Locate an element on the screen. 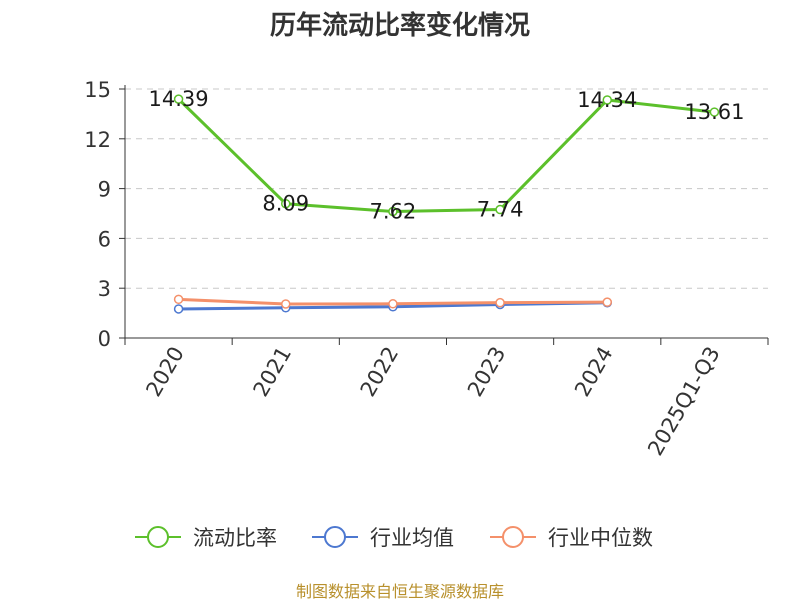 Image resolution: width=800 pixels, height=602 pixels. y-tick-label: 9 is located at coordinates (104, 190).